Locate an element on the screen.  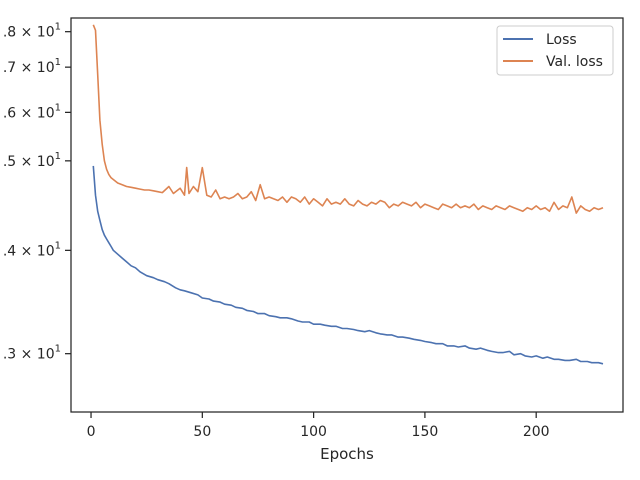
x-tick-label: 200 is located at coordinates (536, 432).